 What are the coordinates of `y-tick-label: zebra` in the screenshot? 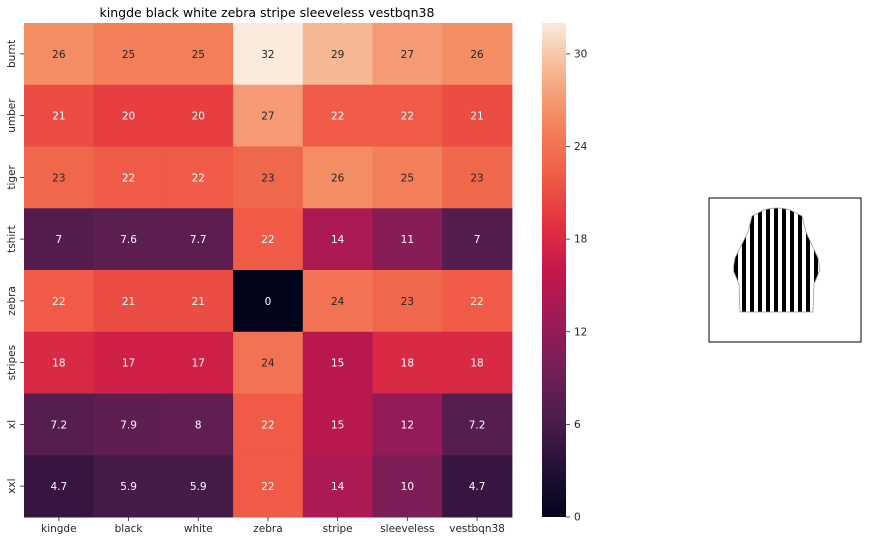 It's located at (12, 300).